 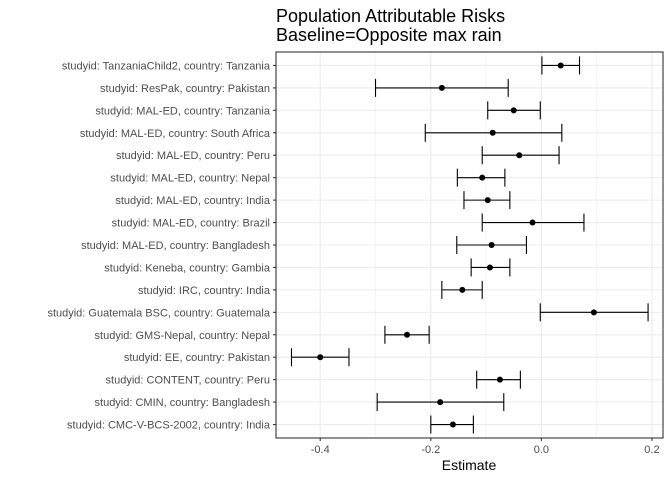 What do you see at coordinates (541, 450) in the screenshot?
I see `x-tick-label: 0.0` at bounding box center [541, 450].